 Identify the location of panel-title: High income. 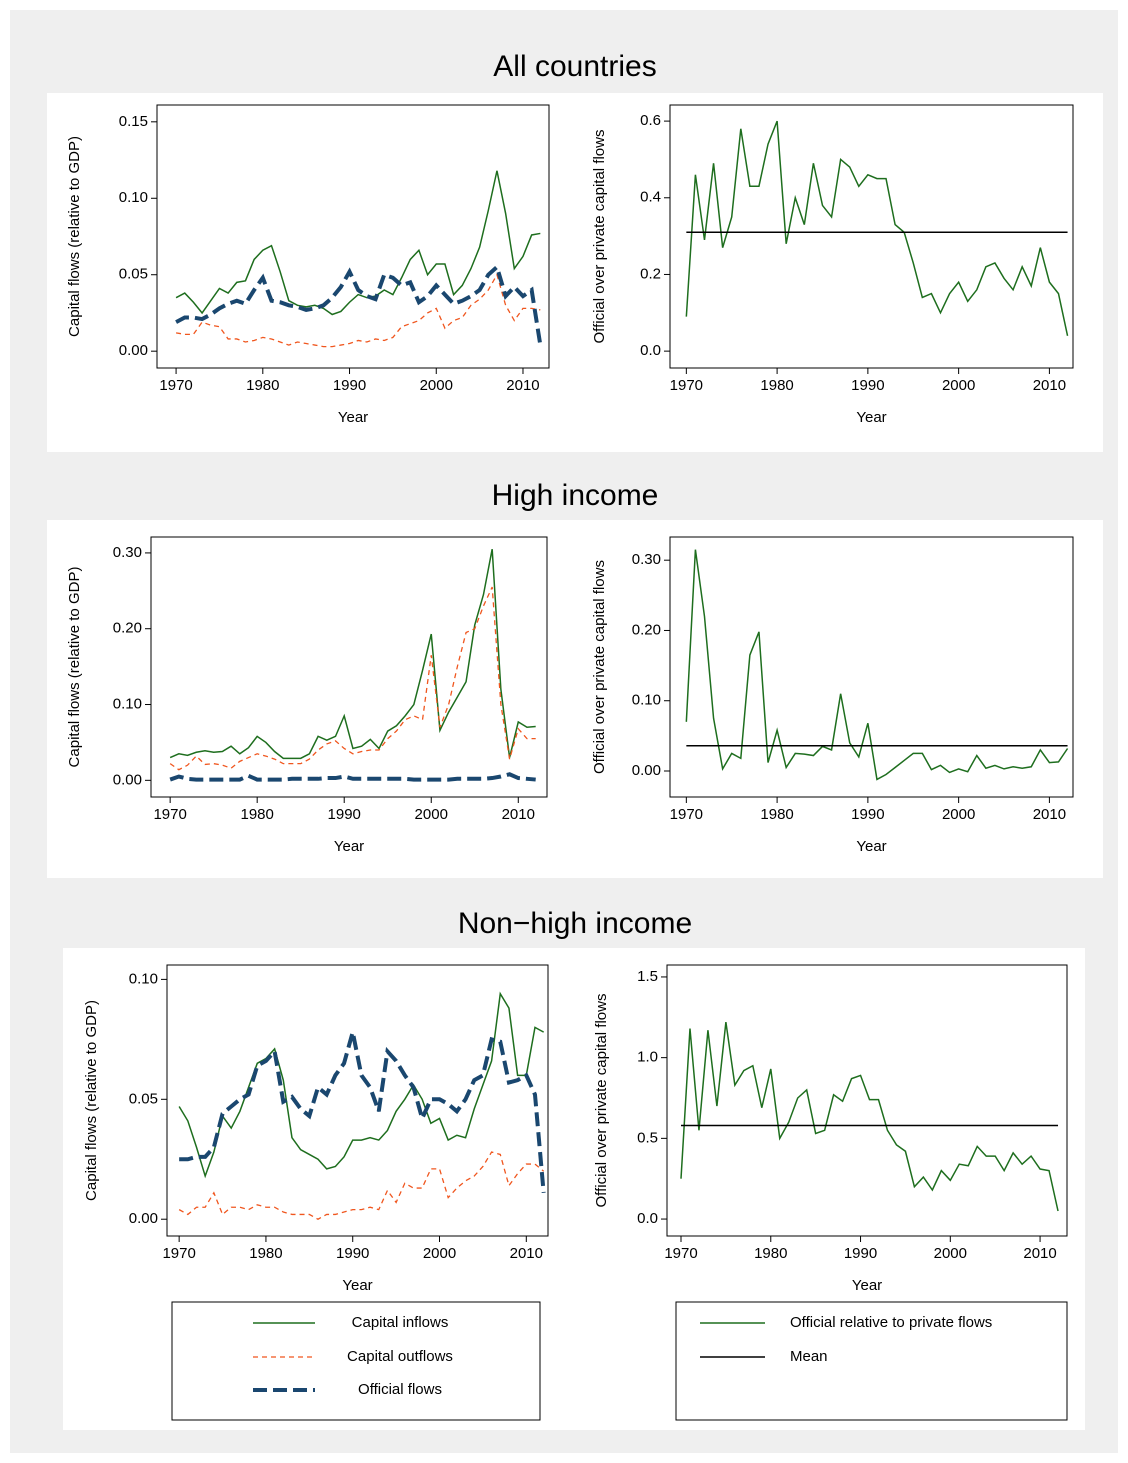
(575, 495).